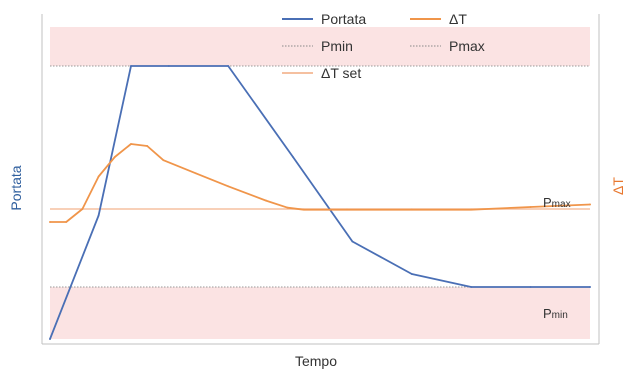 The height and width of the screenshot is (372, 624). I want to click on band-label-pmin: Pmin, so click(555, 313).